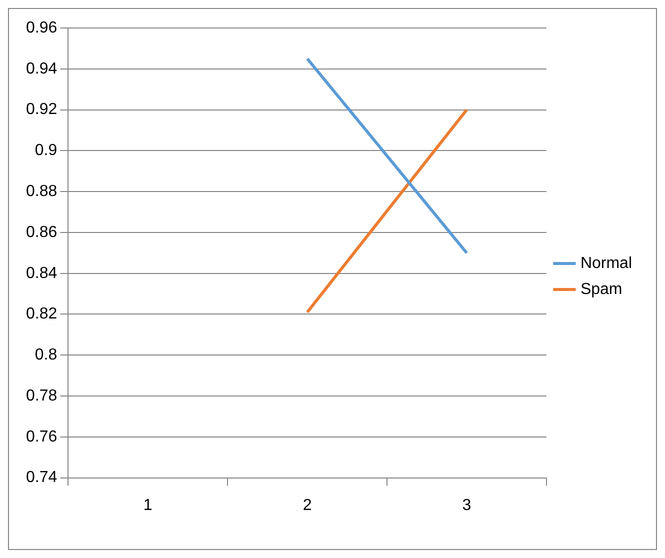  I want to click on y-tick-label: 0.8, so click(46, 355).